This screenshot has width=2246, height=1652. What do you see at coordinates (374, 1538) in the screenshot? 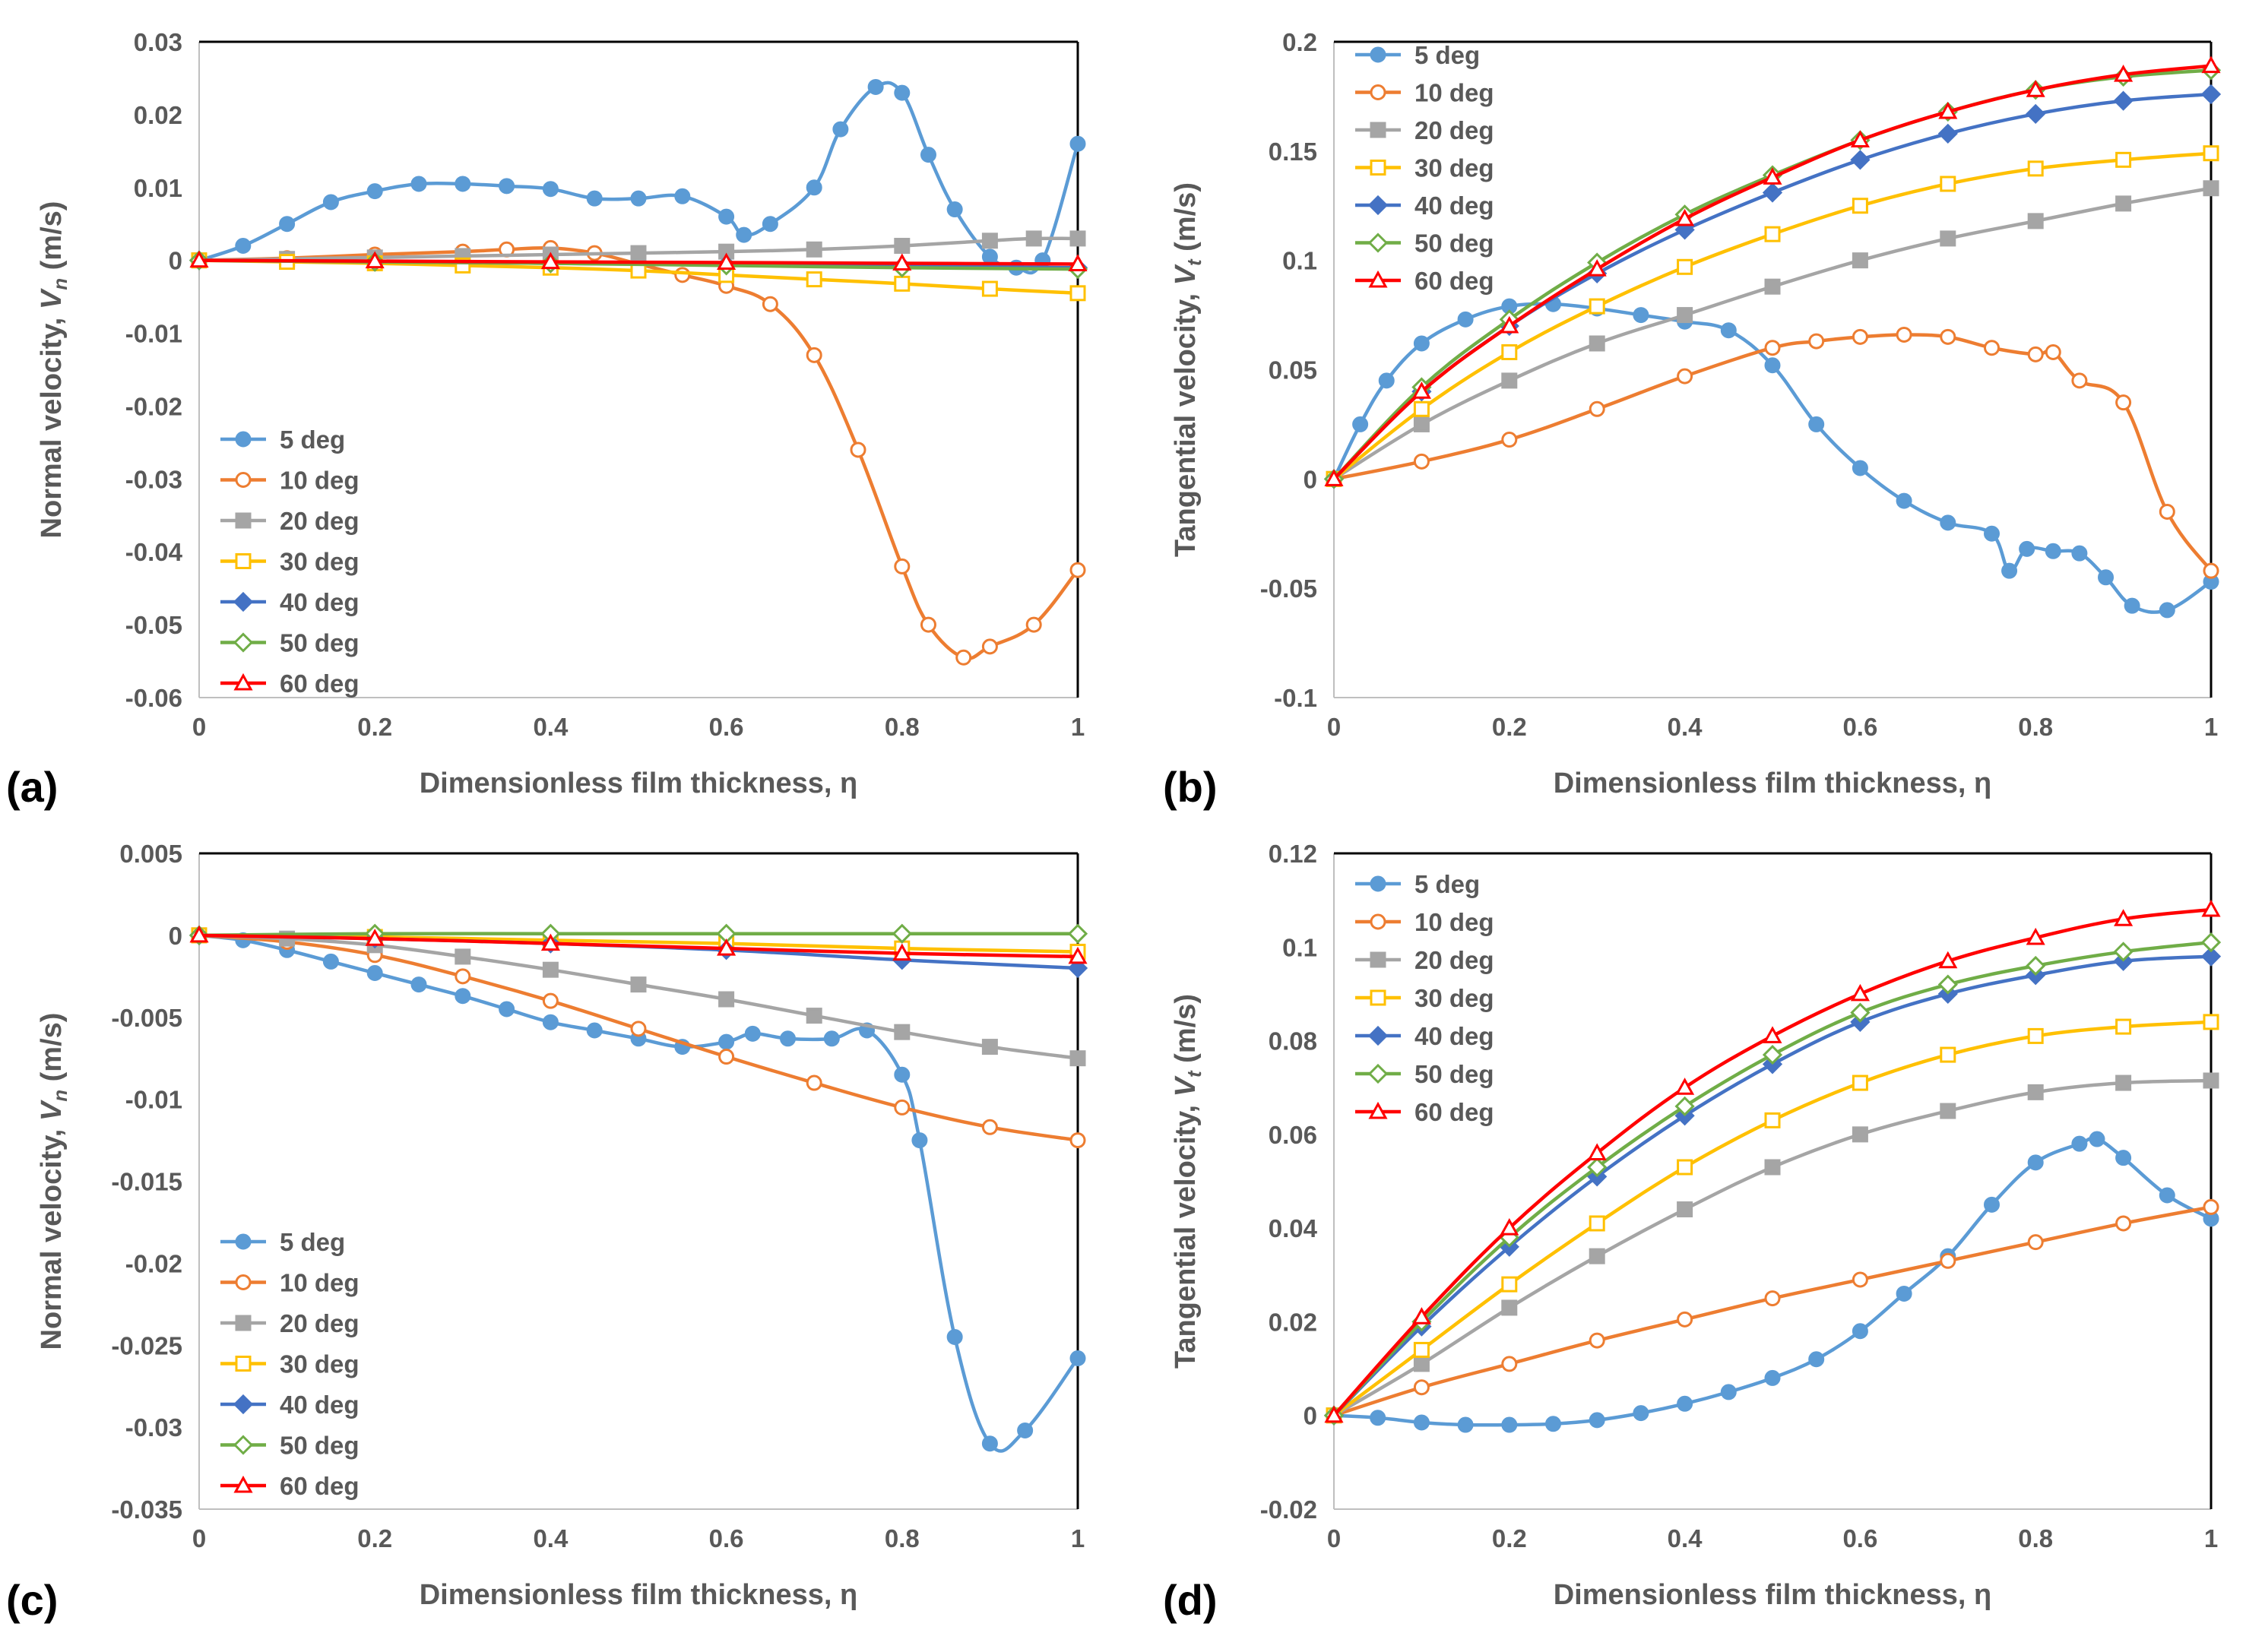
I see `x-tick-label: 0.2` at bounding box center [374, 1538].